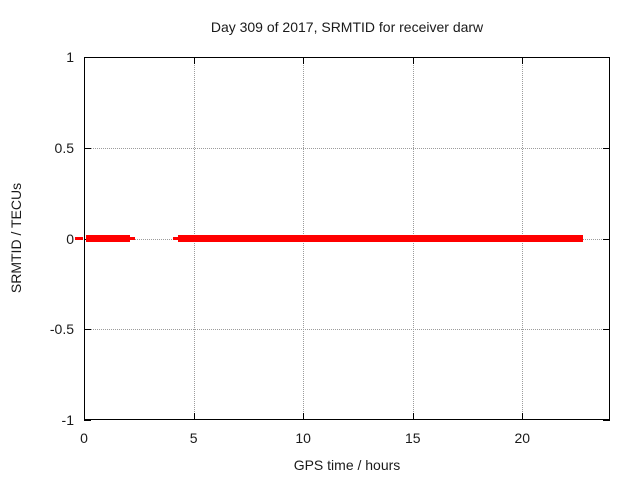  Describe the element at coordinates (413, 438) in the screenshot. I see `x-tick-label: 15` at that location.